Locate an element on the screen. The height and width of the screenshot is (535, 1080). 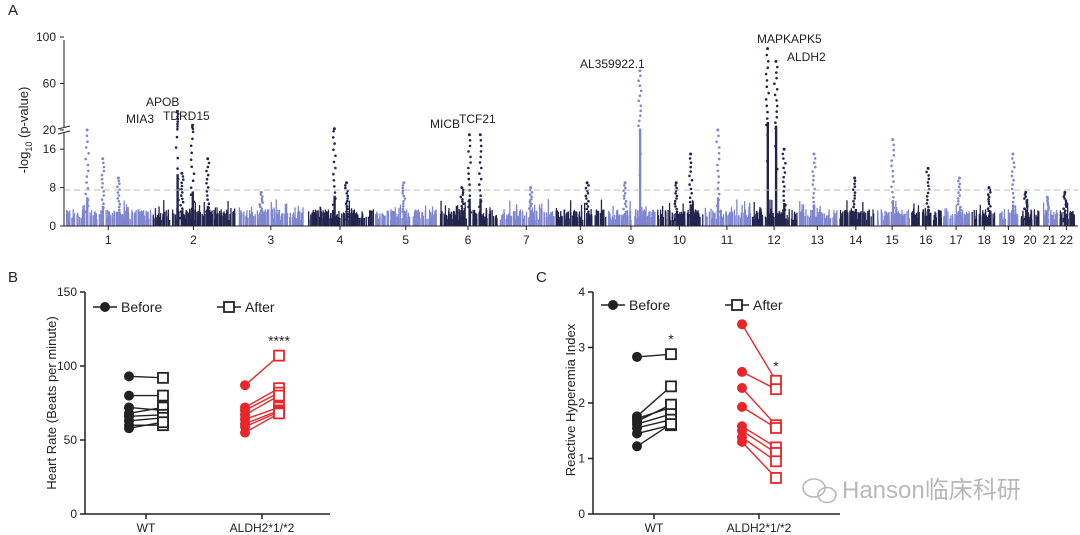
gene-label: TDRD15 is located at coordinates (186, 116).